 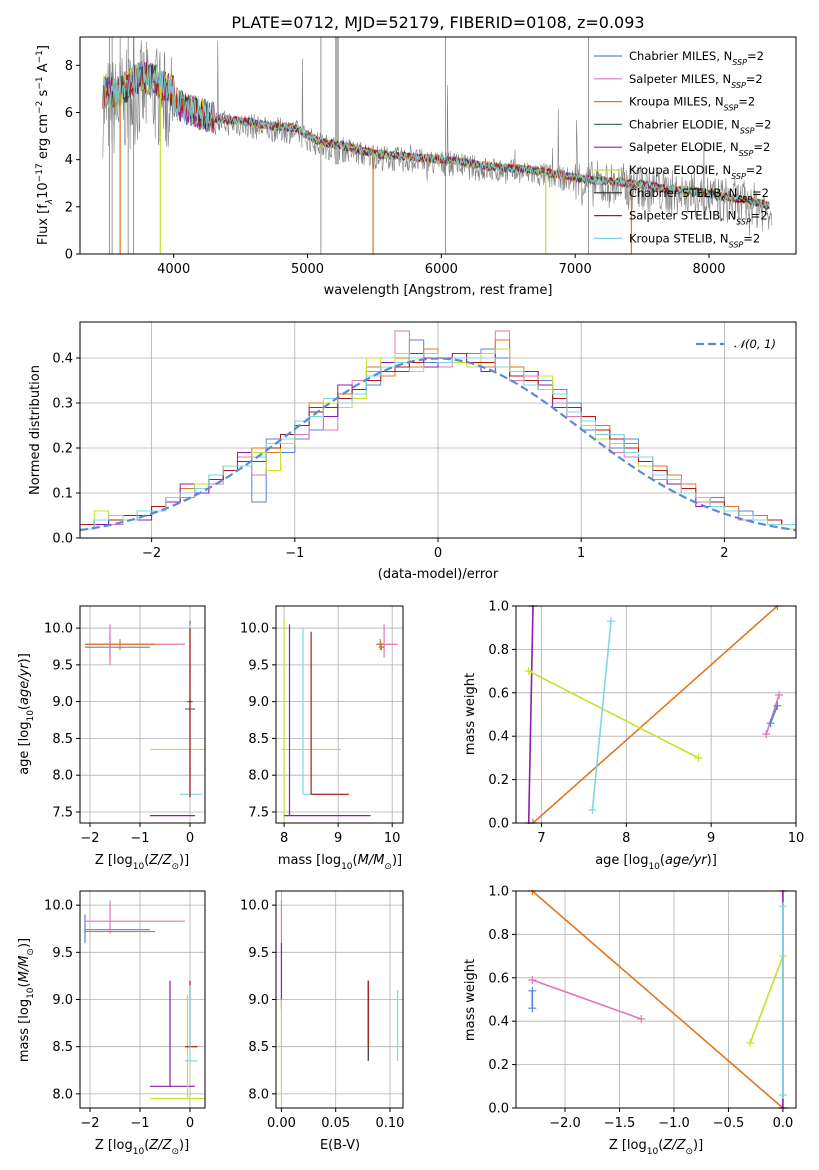 I want to click on y-tick-label: 0.2, so click(x=498, y=780).